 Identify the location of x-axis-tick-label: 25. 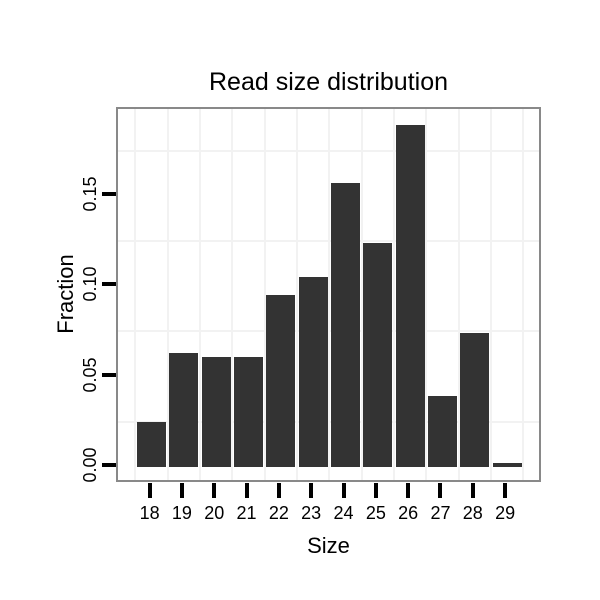
(375, 513).